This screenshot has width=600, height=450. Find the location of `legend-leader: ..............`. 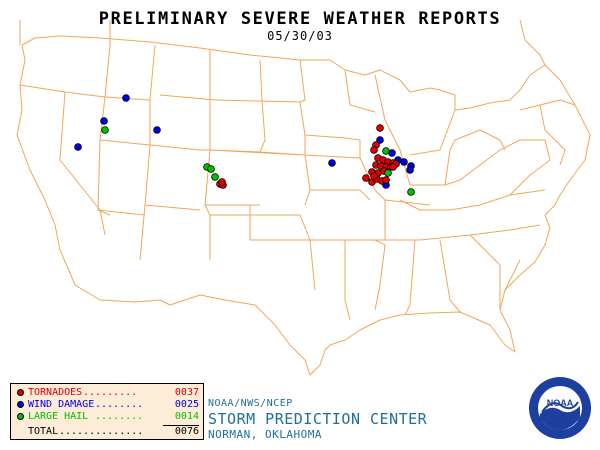

legend-leader: .............. is located at coordinates (101, 431).